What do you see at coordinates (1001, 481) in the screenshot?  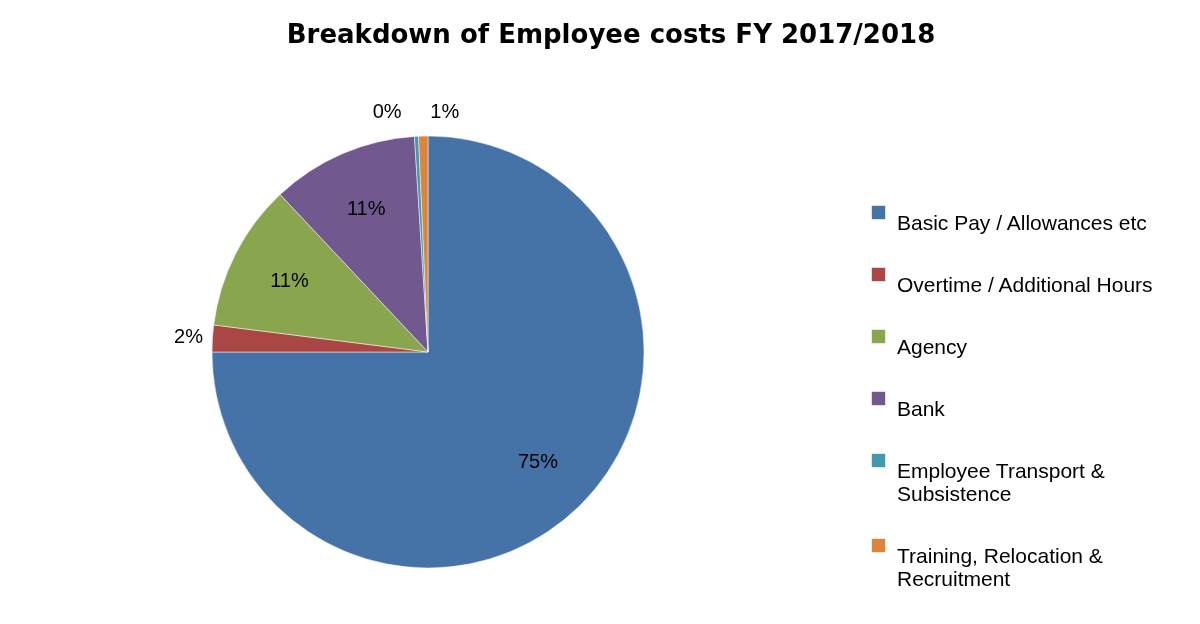 I see `legend-label: Employee Transport & Subsistence` at bounding box center [1001, 481].